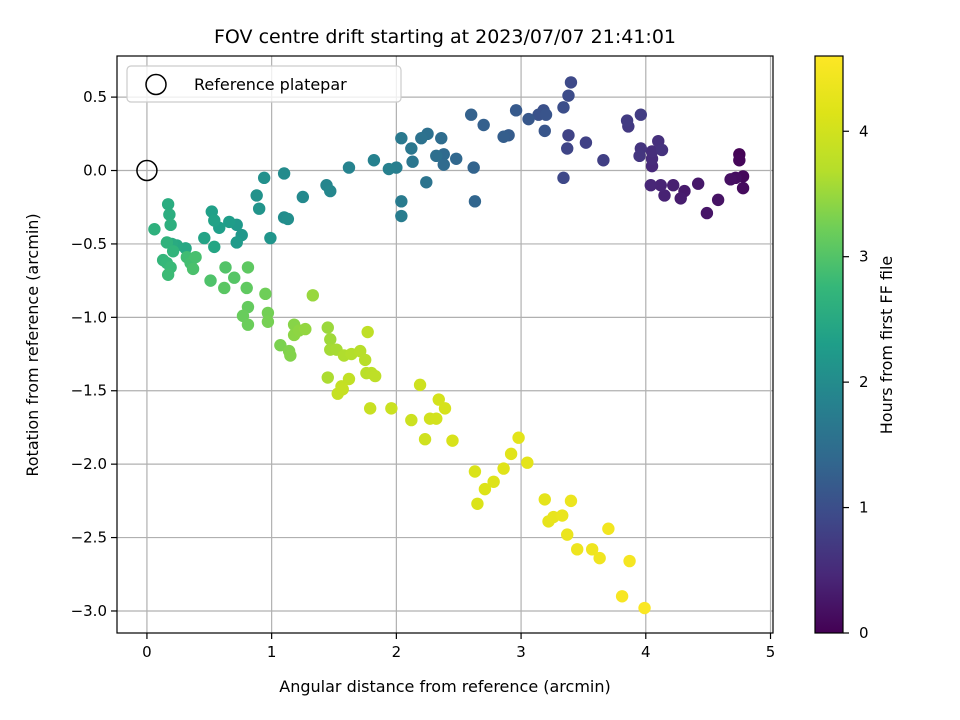 The height and width of the screenshot is (720, 960). I want to click on reference-point, so click(147, 170).